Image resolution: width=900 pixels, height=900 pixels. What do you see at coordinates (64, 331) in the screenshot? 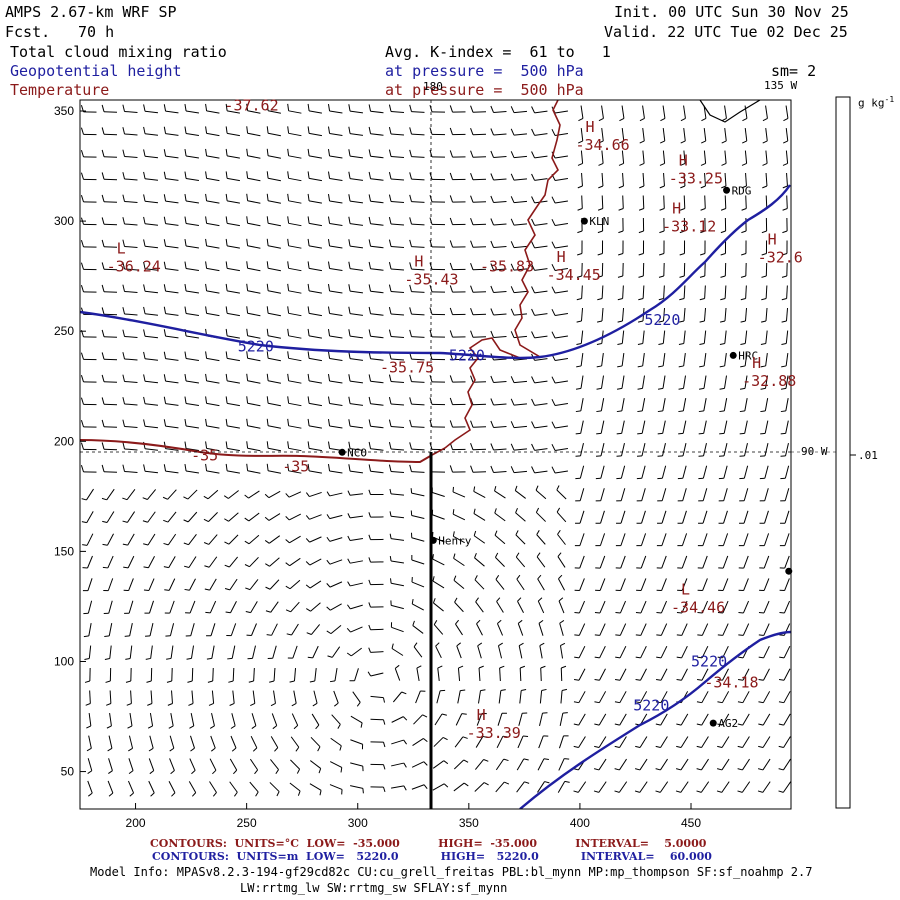
I see `y-tick-label: 250` at bounding box center [64, 331].